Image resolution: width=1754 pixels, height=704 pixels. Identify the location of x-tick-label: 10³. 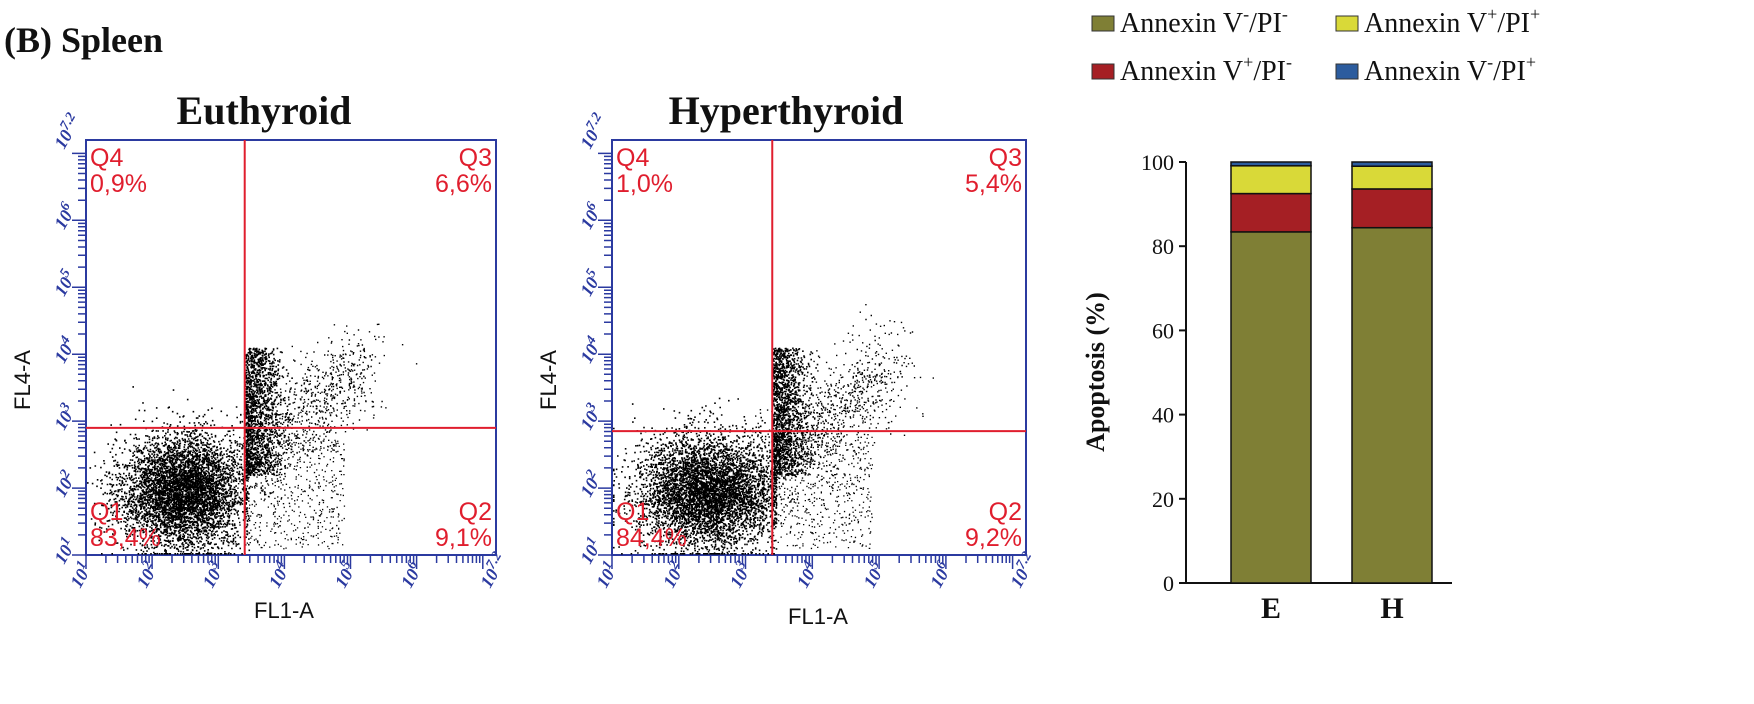
(740, 574).